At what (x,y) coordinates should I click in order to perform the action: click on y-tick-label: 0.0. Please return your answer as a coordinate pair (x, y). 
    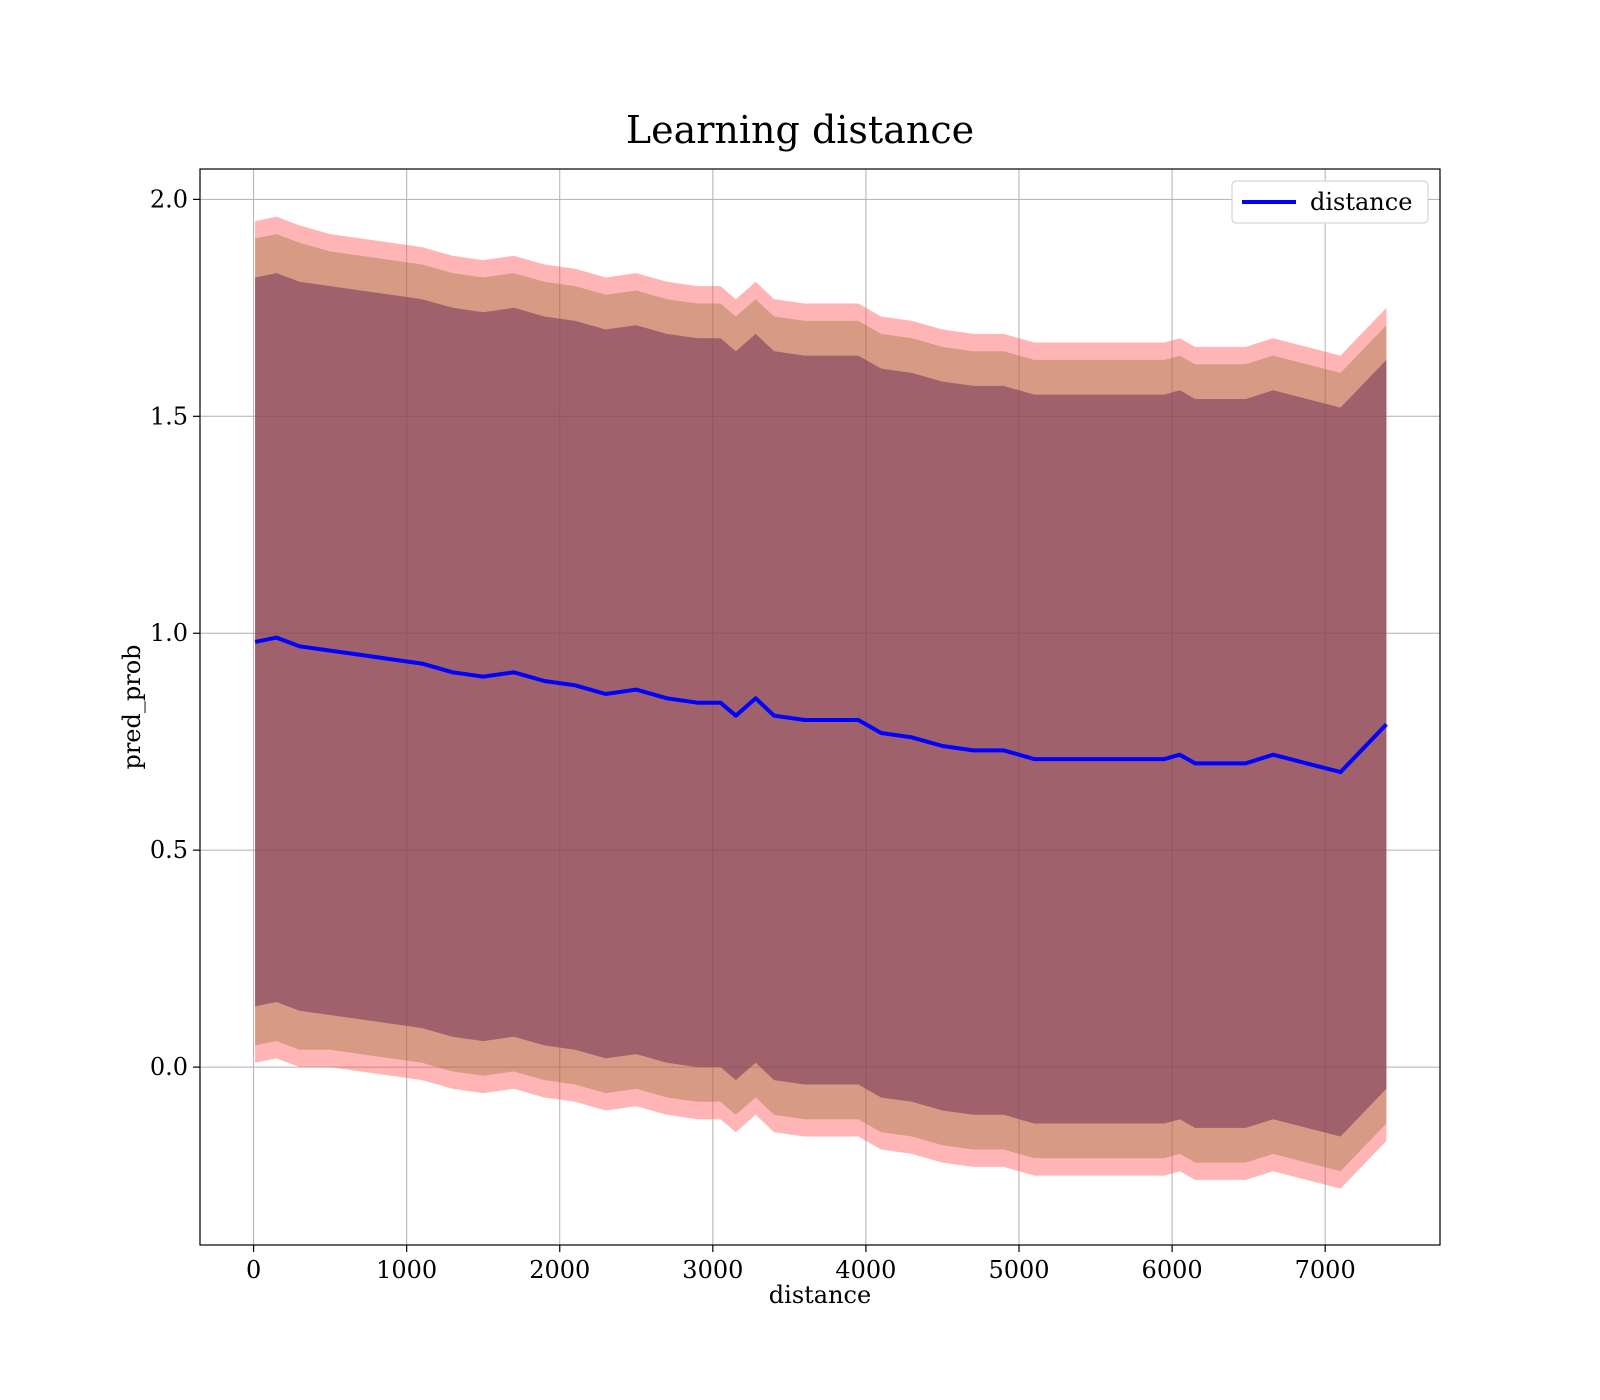
    Looking at the image, I should click on (169, 1067).